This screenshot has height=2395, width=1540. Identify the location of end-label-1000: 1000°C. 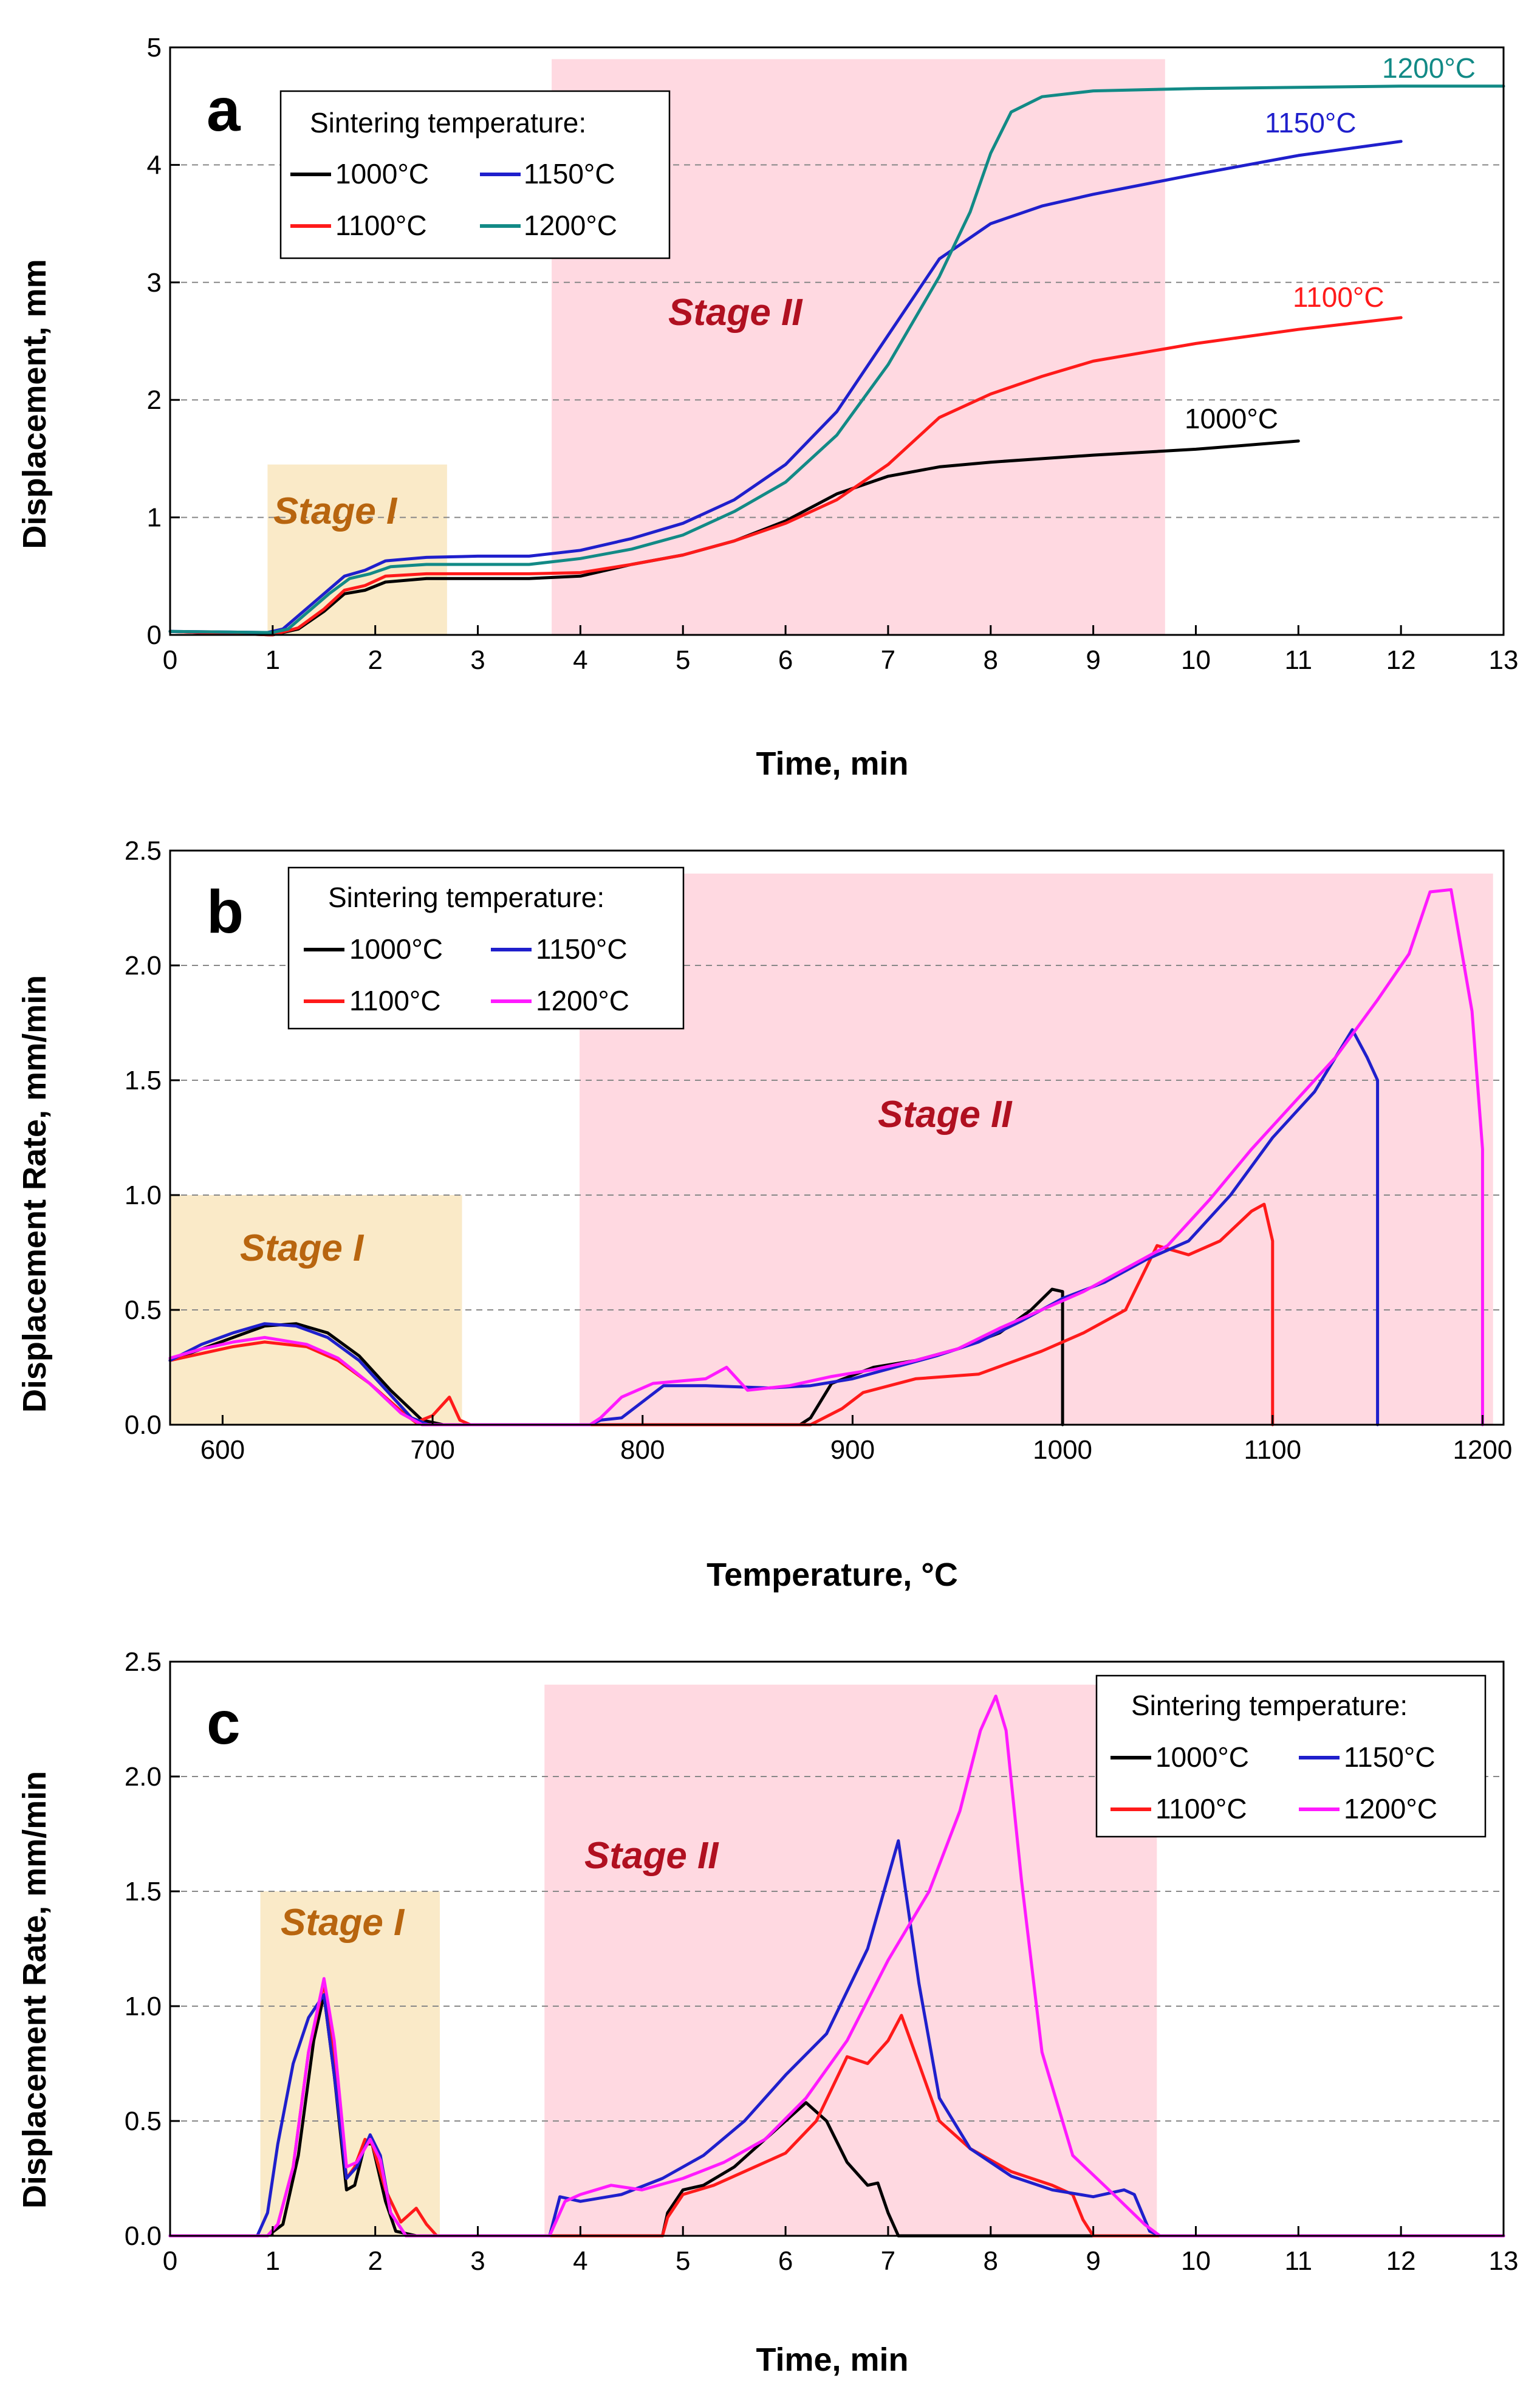
(1231, 418).